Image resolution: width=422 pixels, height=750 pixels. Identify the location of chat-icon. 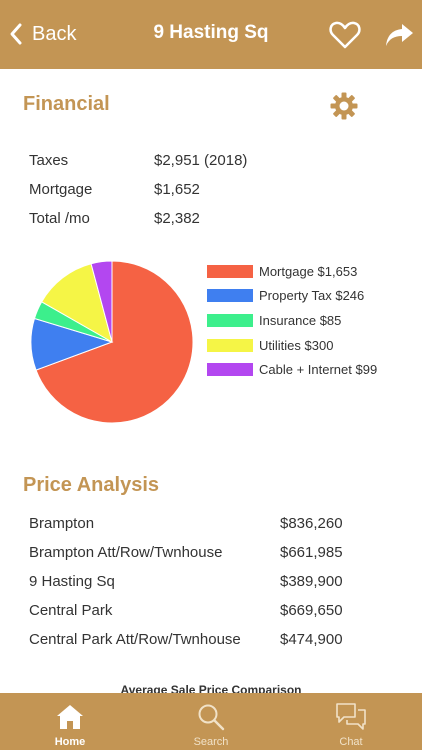
(351, 716).